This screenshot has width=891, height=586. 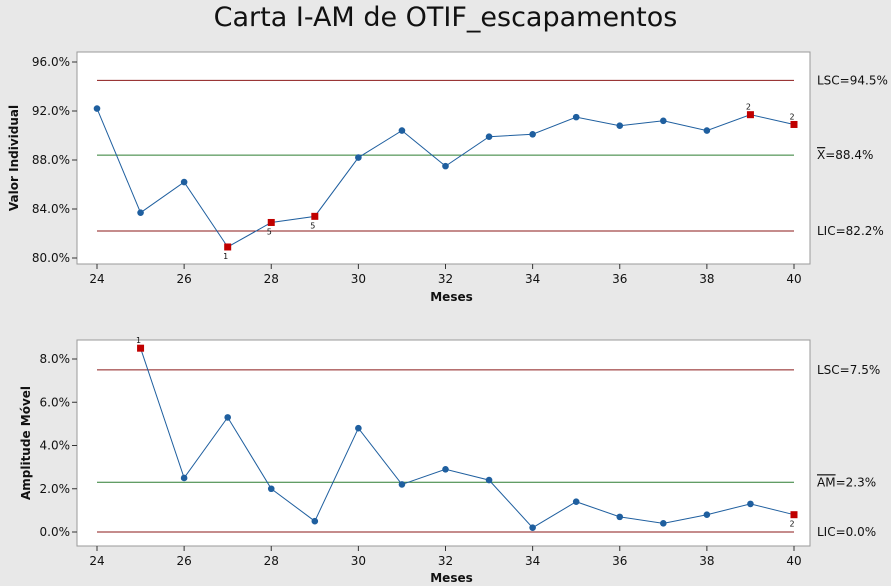 What do you see at coordinates (51, 111) in the screenshot?
I see `y-tick-label: 92.0%` at bounding box center [51, 111].